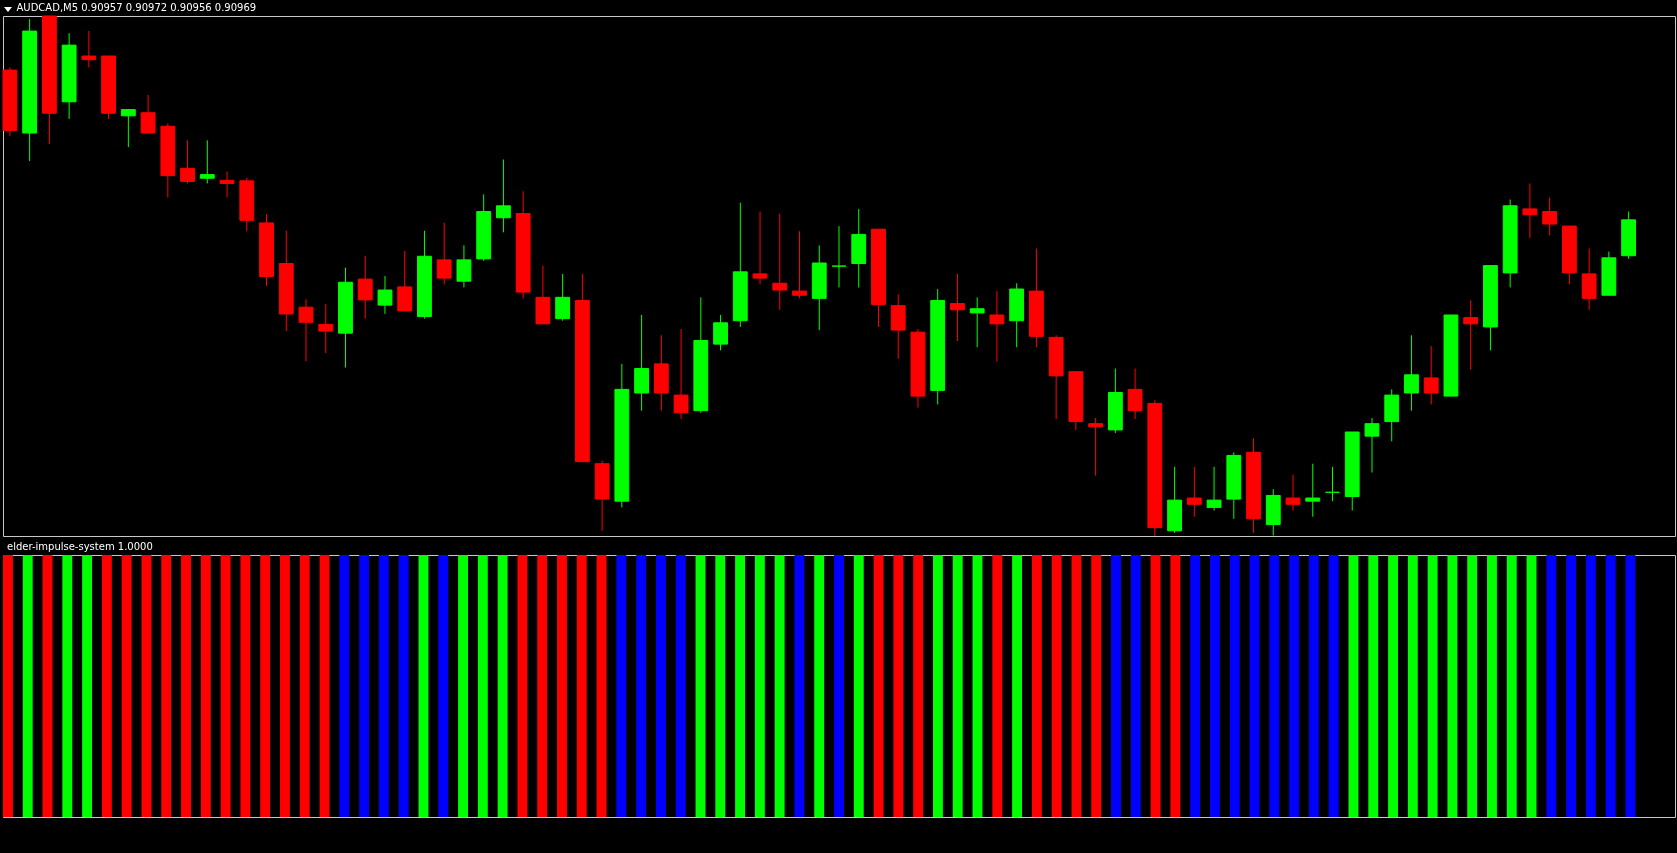  What do you see at coordinates (136, 7) in the screenshot?
I see `chart-title: AUDCAD,M5 0.90957 0.90972 0.90956 0.90969` at bounding box center [136, 7].